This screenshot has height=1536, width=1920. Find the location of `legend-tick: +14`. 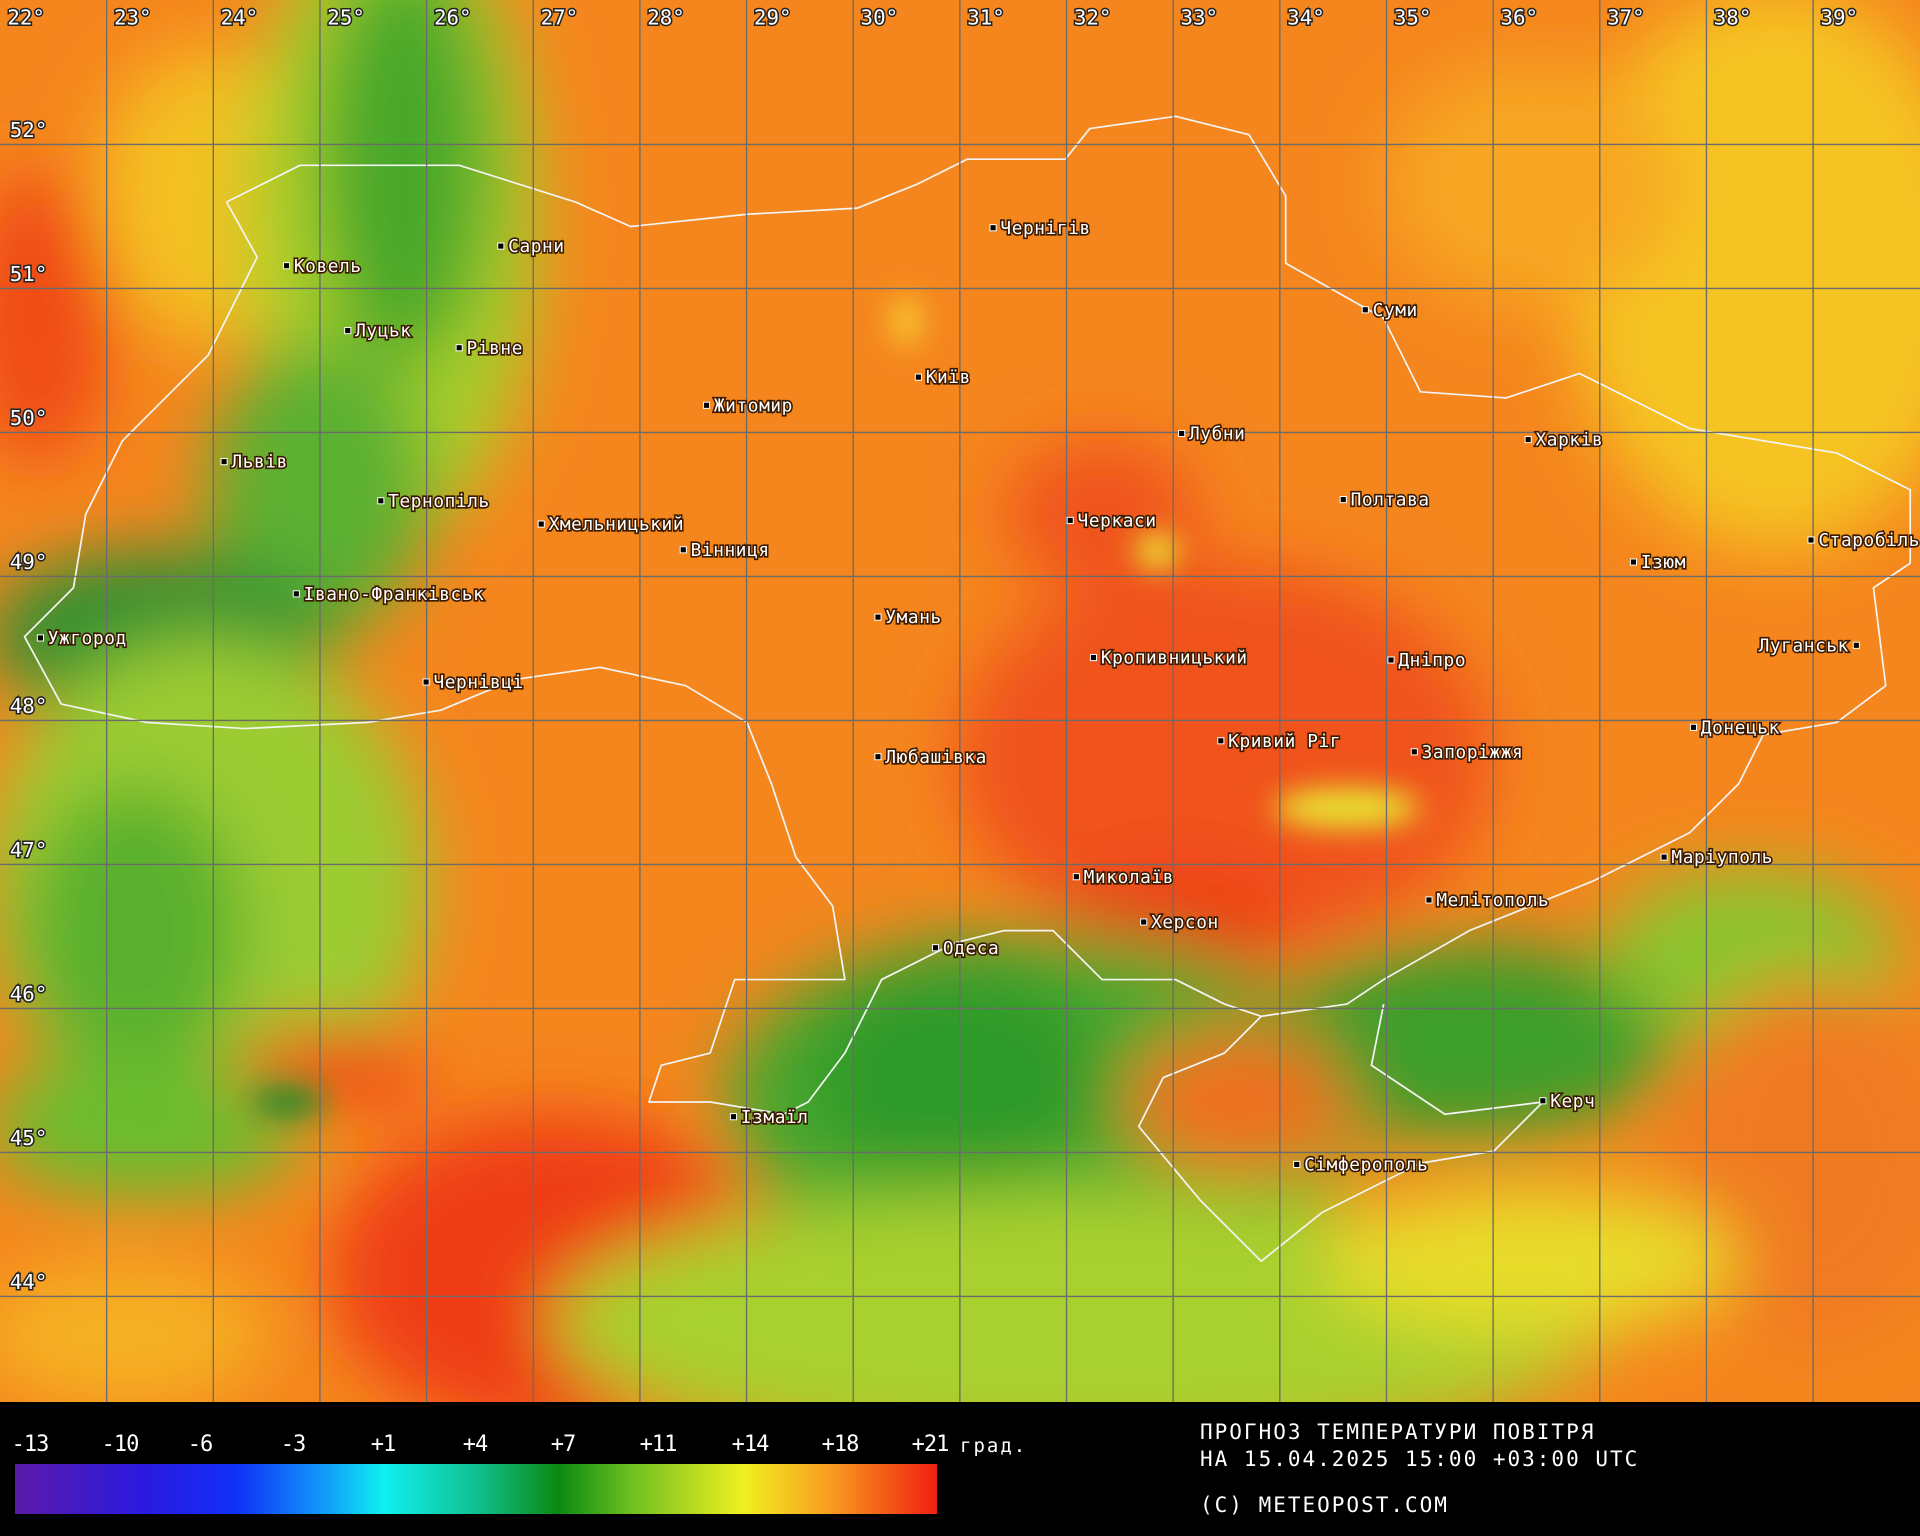

legend-tick: +14 is located at coordinates (750, 1444).